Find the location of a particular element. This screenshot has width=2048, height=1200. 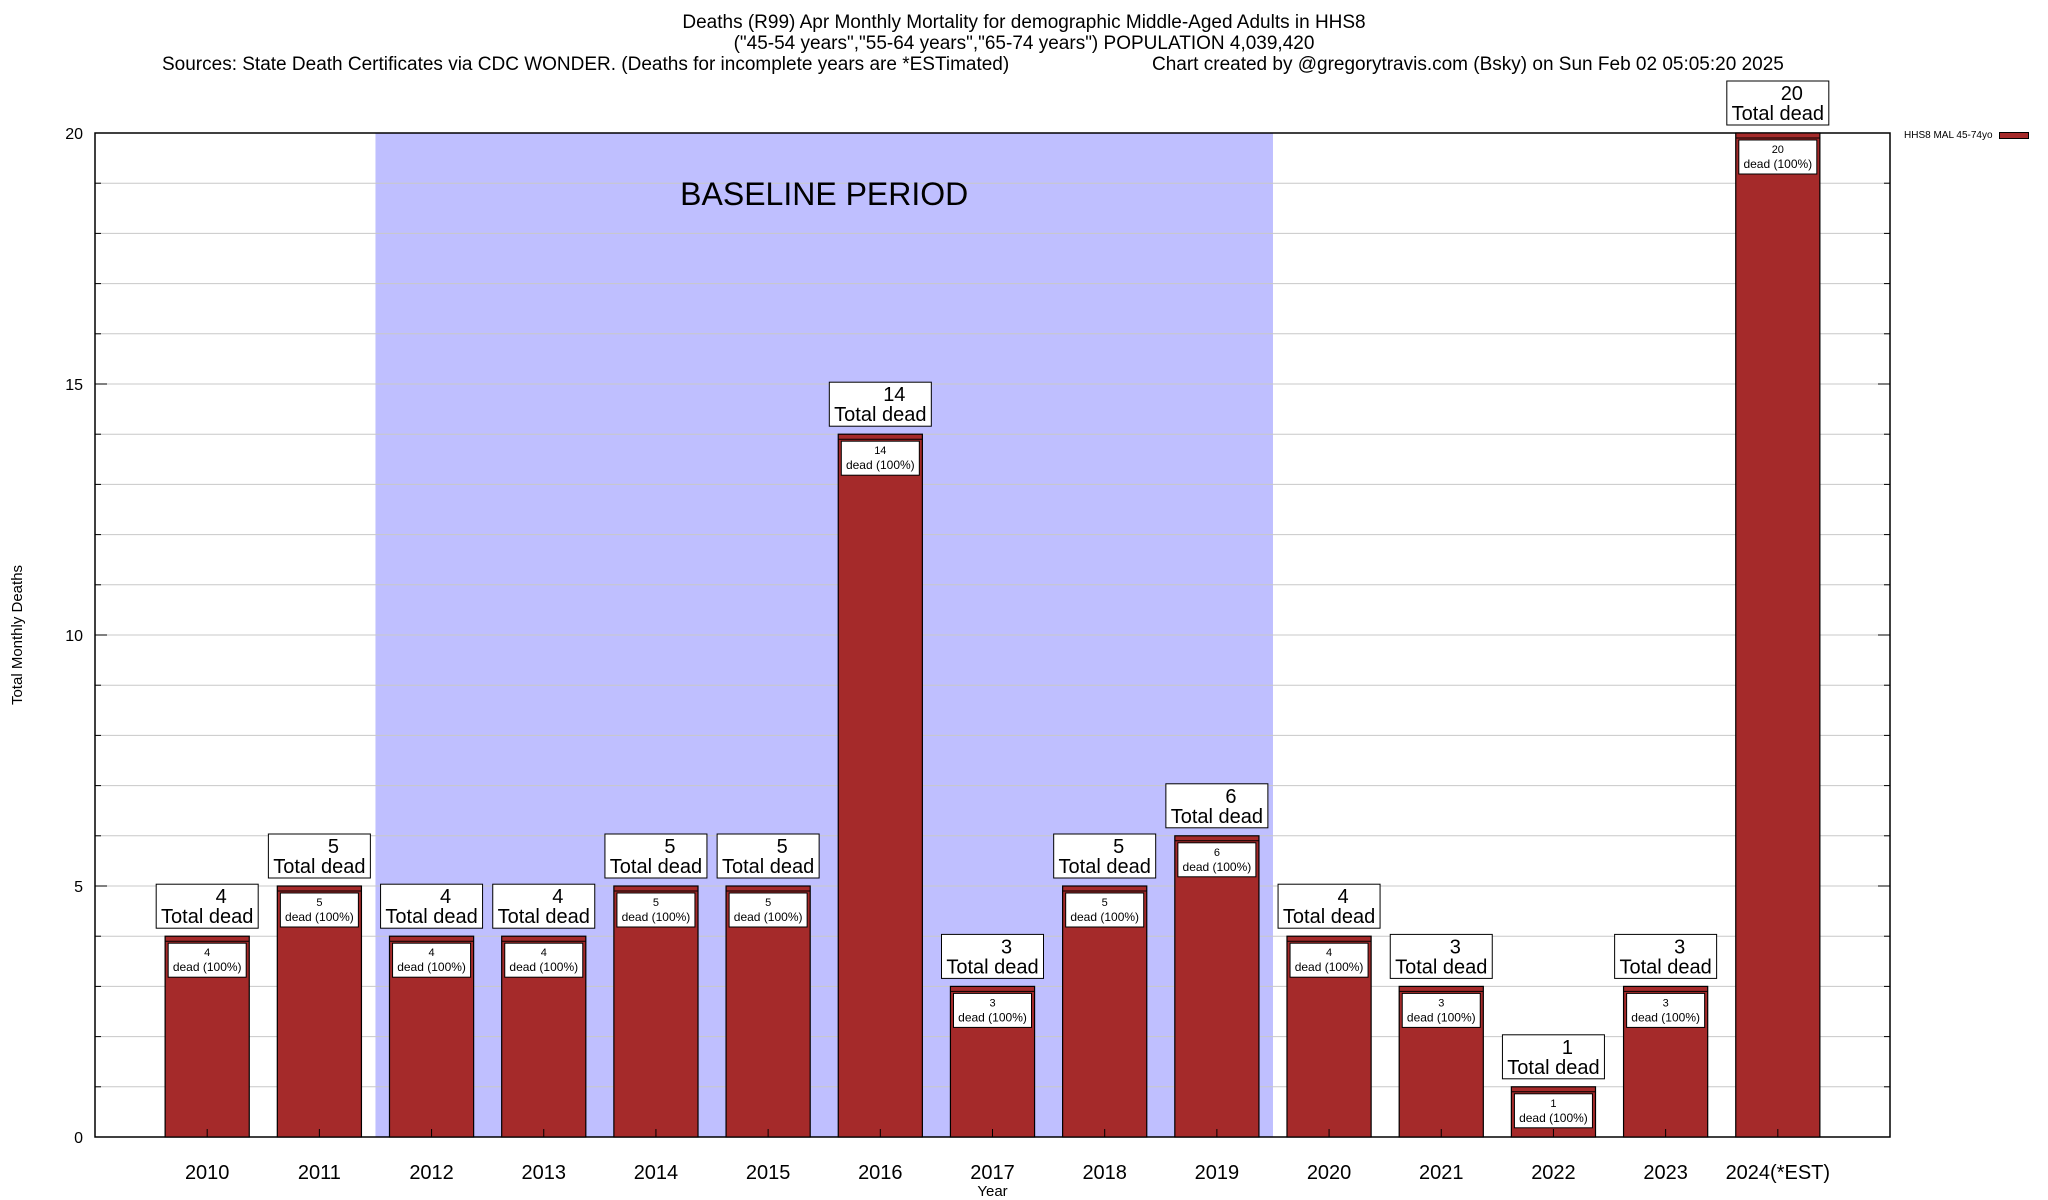

total-label-value: 20 is located at coordinates (1792, 94).